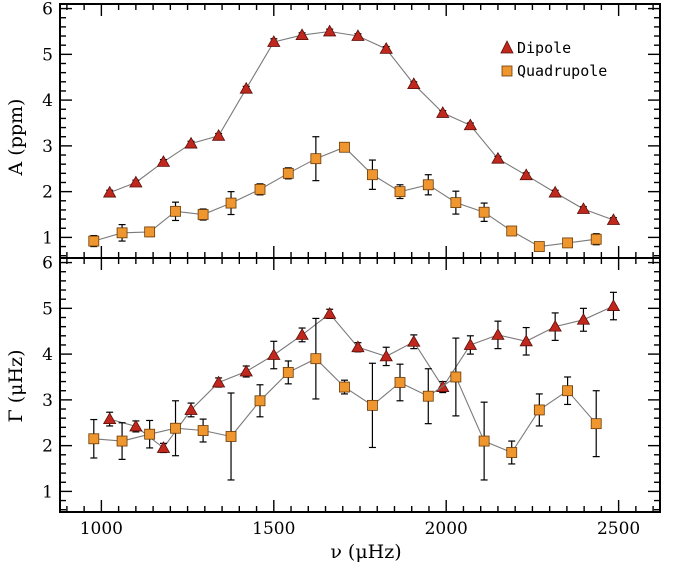  Describe the element at coordinates (47, 447) in the screenshot. I see `linewidth-y-tick-label: 2` at that location.